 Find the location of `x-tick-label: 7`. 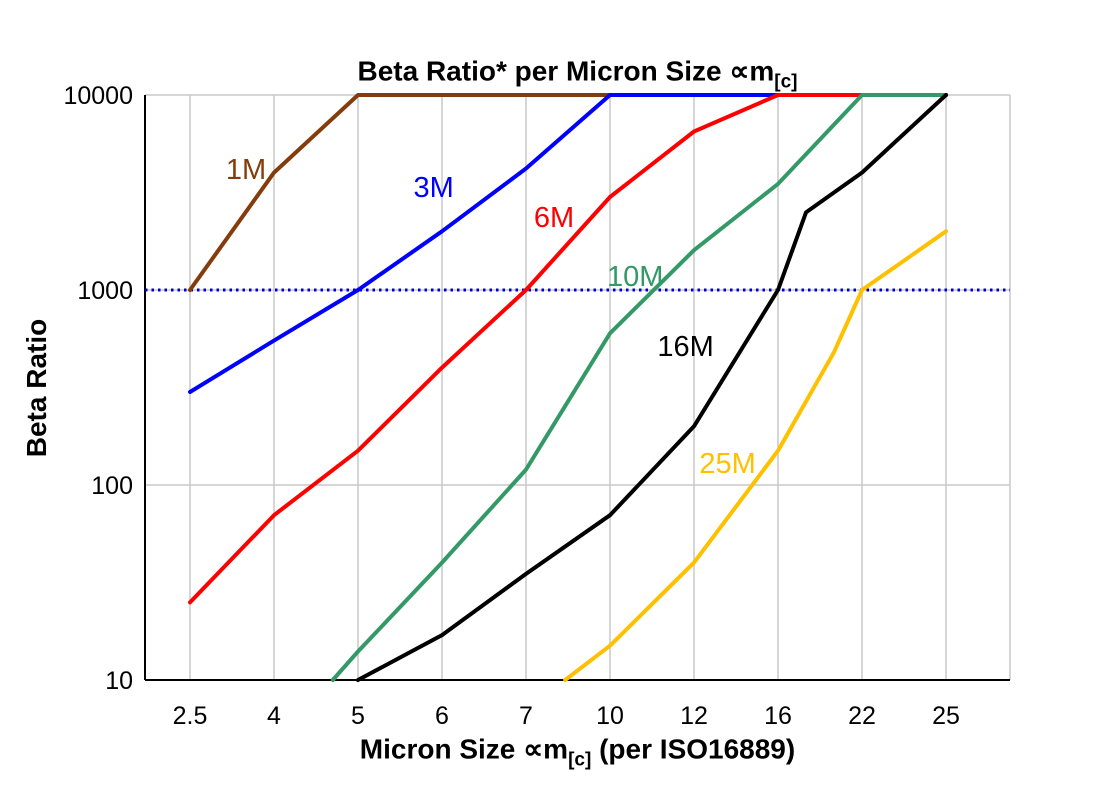

x-tick-label: 7 is located at coordinates (526, 716).